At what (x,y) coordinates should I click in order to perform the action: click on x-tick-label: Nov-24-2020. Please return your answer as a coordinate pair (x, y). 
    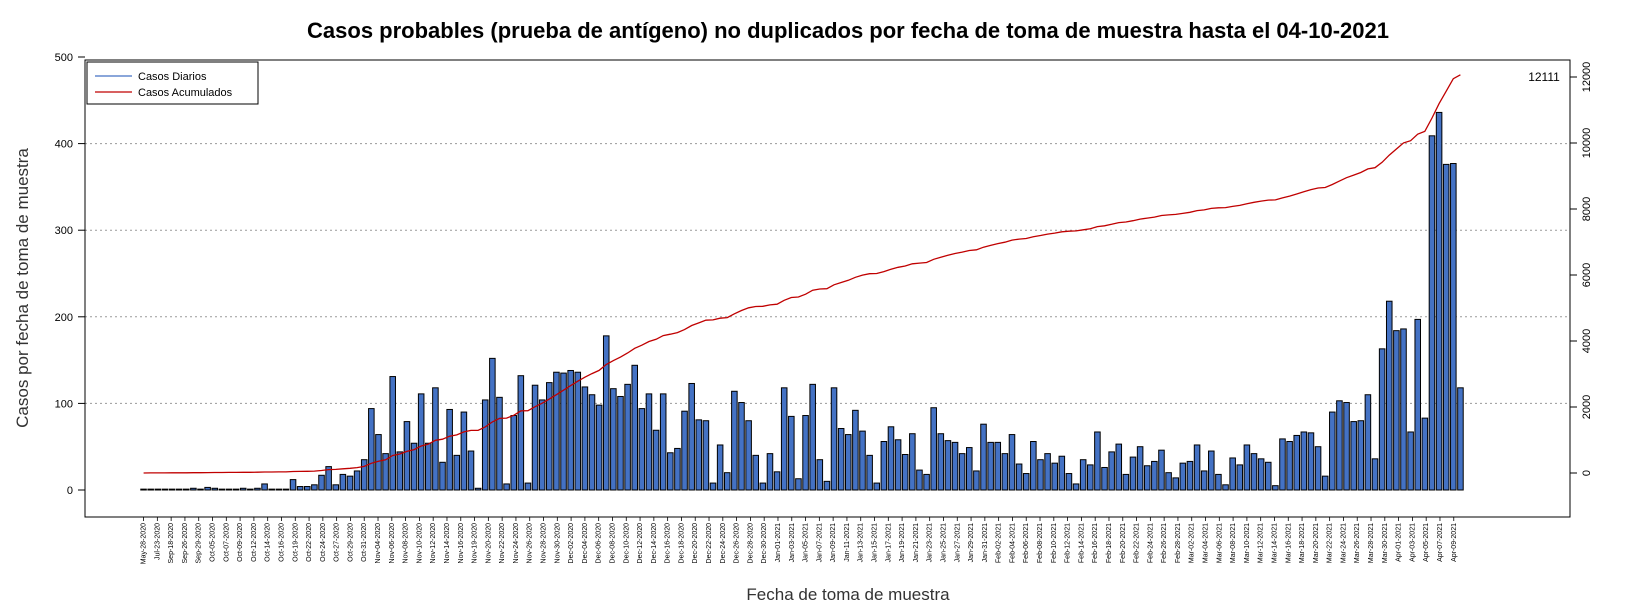
    Looking at the image, I should click on (516, 543).